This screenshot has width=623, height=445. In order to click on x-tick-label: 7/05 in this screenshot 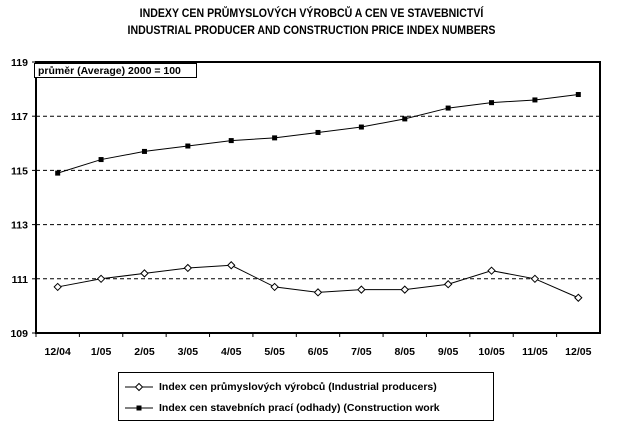, I will do `click(361, 352)`.